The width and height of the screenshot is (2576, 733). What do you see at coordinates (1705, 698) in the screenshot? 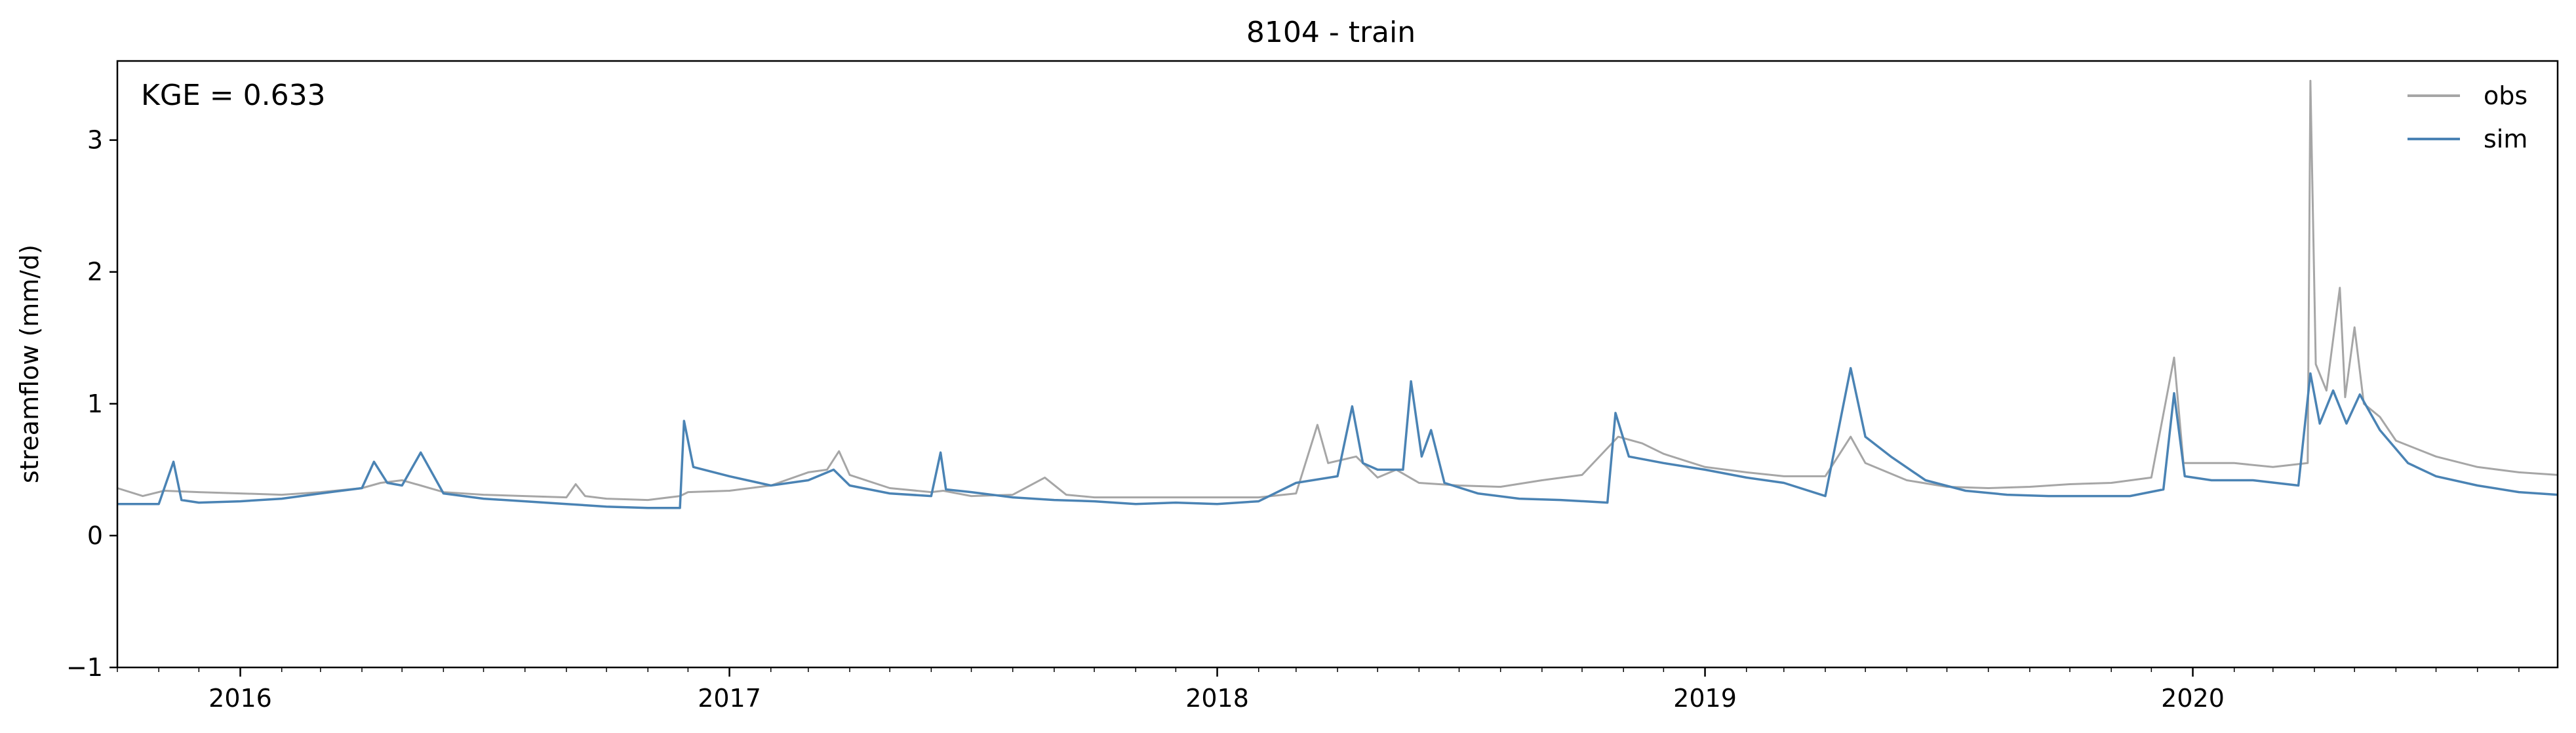
I see `x-tick-label: 2019` at bounding box center [1705, 698].